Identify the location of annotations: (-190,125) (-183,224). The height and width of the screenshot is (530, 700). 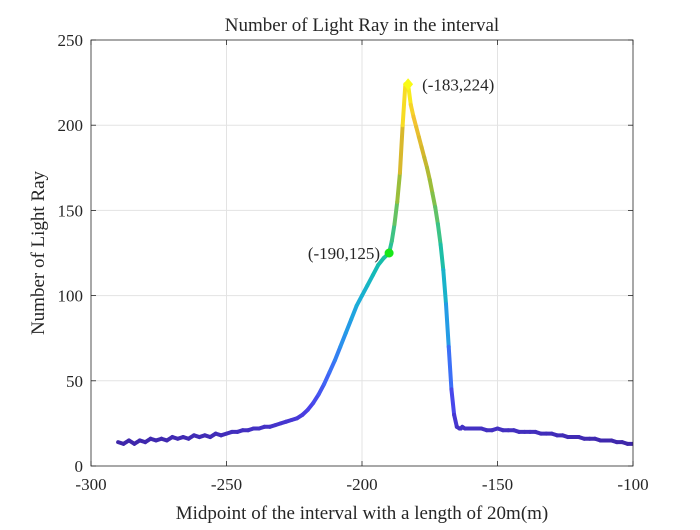
(401, 169).